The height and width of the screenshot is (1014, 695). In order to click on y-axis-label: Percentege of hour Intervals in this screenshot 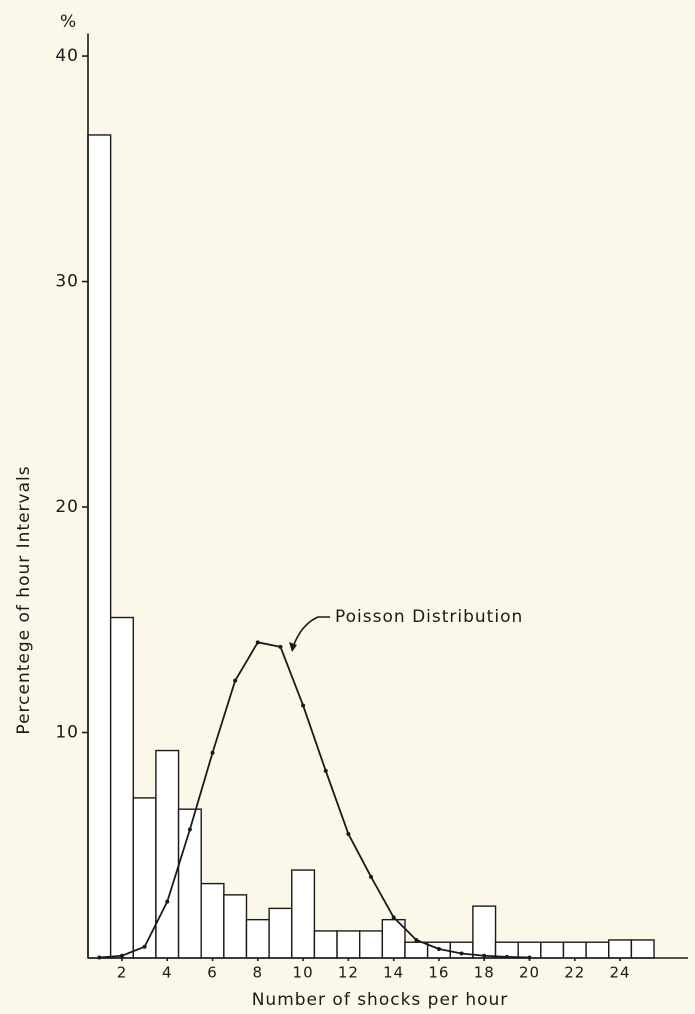, I will do `click(24, 599)`.